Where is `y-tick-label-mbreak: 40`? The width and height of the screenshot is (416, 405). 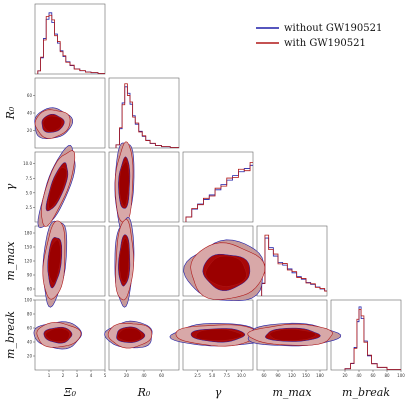
y-tick-label-mbreak: 40 is located at coordinates (30, 342).